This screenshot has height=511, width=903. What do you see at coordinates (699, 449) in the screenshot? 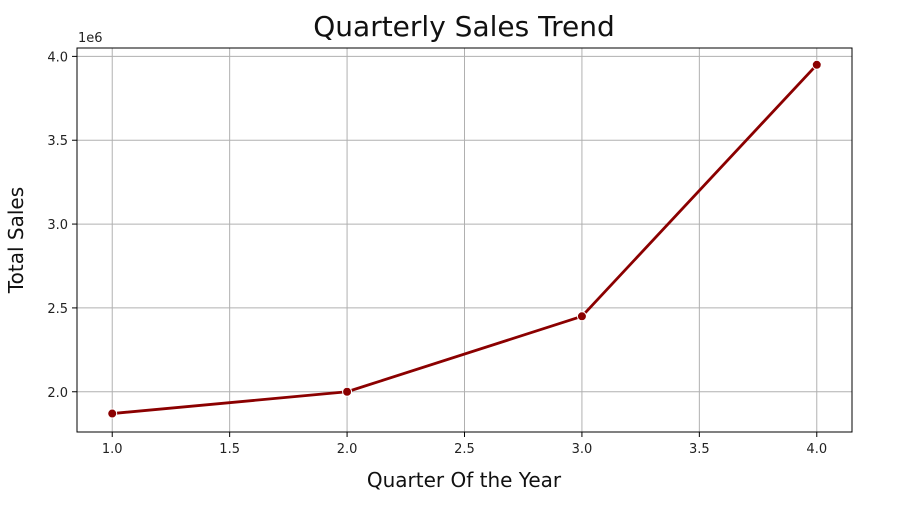
I see `x-tick-label: 3.5` at bounding box center [699, 449].